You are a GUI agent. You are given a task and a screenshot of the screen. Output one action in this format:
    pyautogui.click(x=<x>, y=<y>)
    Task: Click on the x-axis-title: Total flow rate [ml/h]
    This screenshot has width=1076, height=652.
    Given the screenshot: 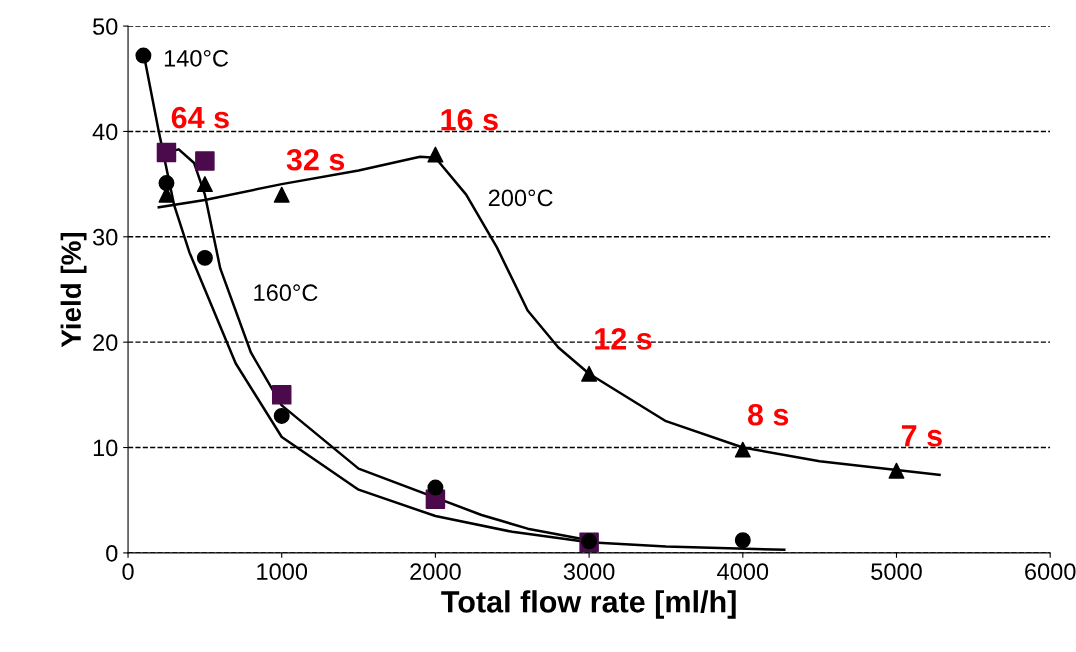 What is the action you would take?
    pyautogui.click(x=588, y=604)
    